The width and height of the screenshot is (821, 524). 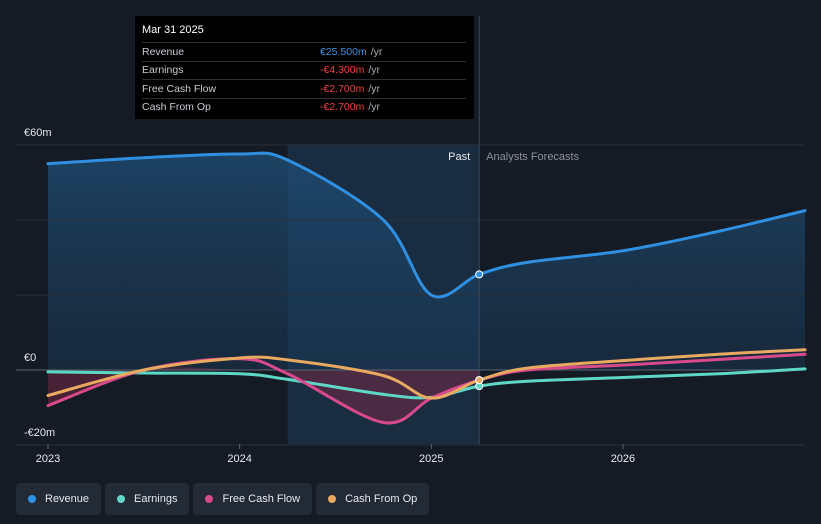 I want to click on legend-label: Revenue, so click(x=67, y=499).